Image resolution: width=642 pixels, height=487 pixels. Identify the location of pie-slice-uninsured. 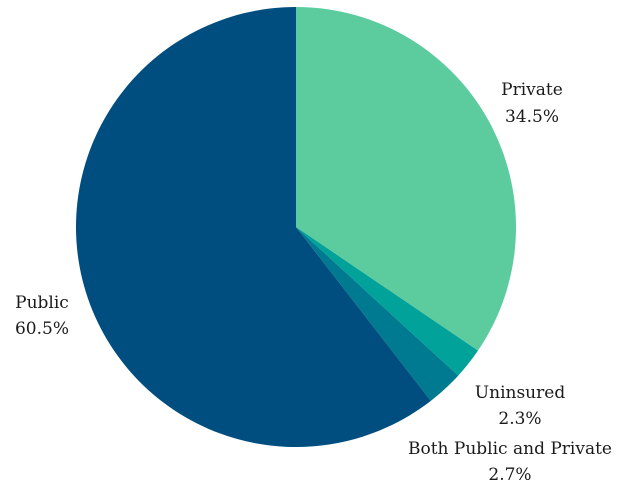
(387, 301).